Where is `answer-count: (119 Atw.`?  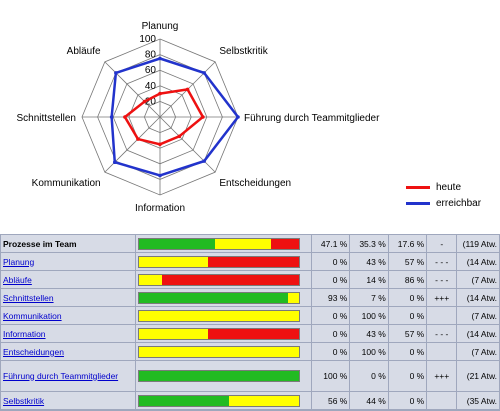 answer-count: (119 Atw. is located at coordinates (478, 243).